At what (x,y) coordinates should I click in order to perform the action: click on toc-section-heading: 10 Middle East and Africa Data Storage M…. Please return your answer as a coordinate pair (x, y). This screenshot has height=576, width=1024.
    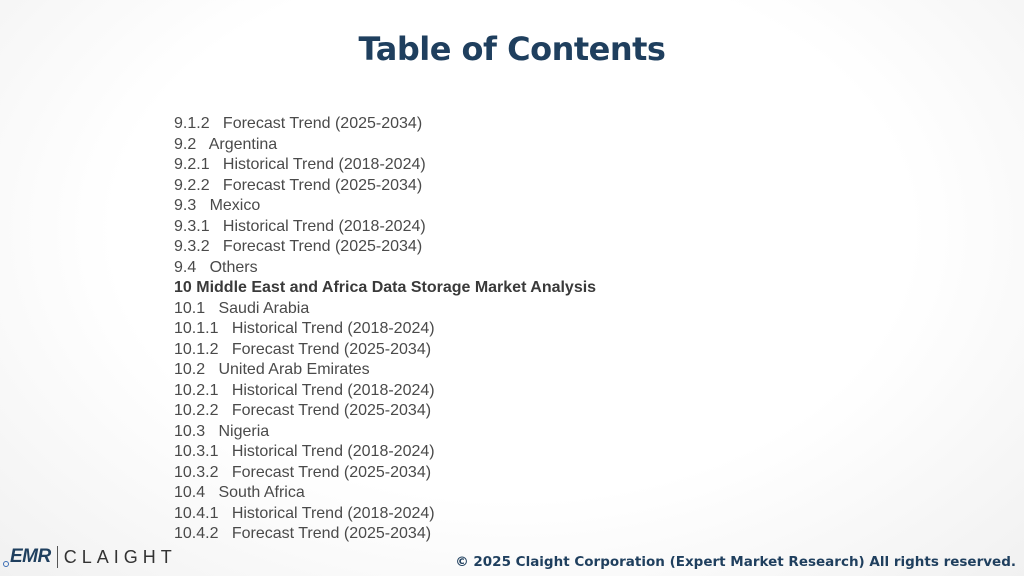
    Looking at the image, I should click on (385, 287).